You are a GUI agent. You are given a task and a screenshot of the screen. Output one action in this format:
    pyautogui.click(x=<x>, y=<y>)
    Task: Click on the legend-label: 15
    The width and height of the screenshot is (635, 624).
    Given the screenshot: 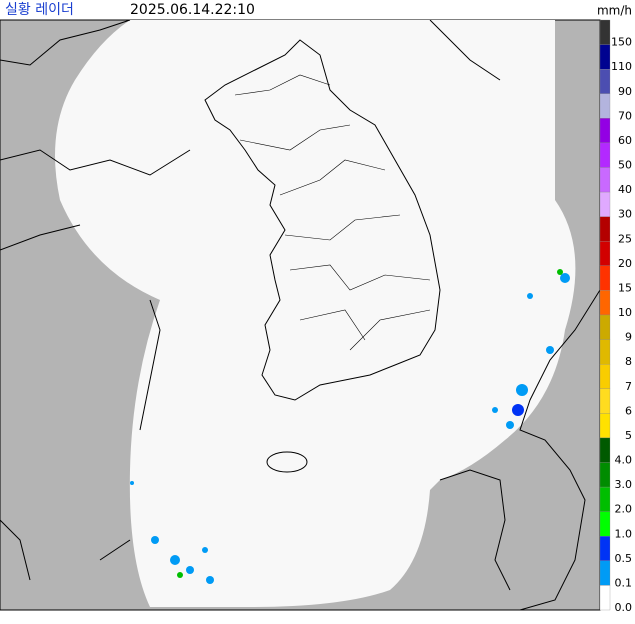 What is the action you would take?
    pyautogui.click(x=625, y=287)
    